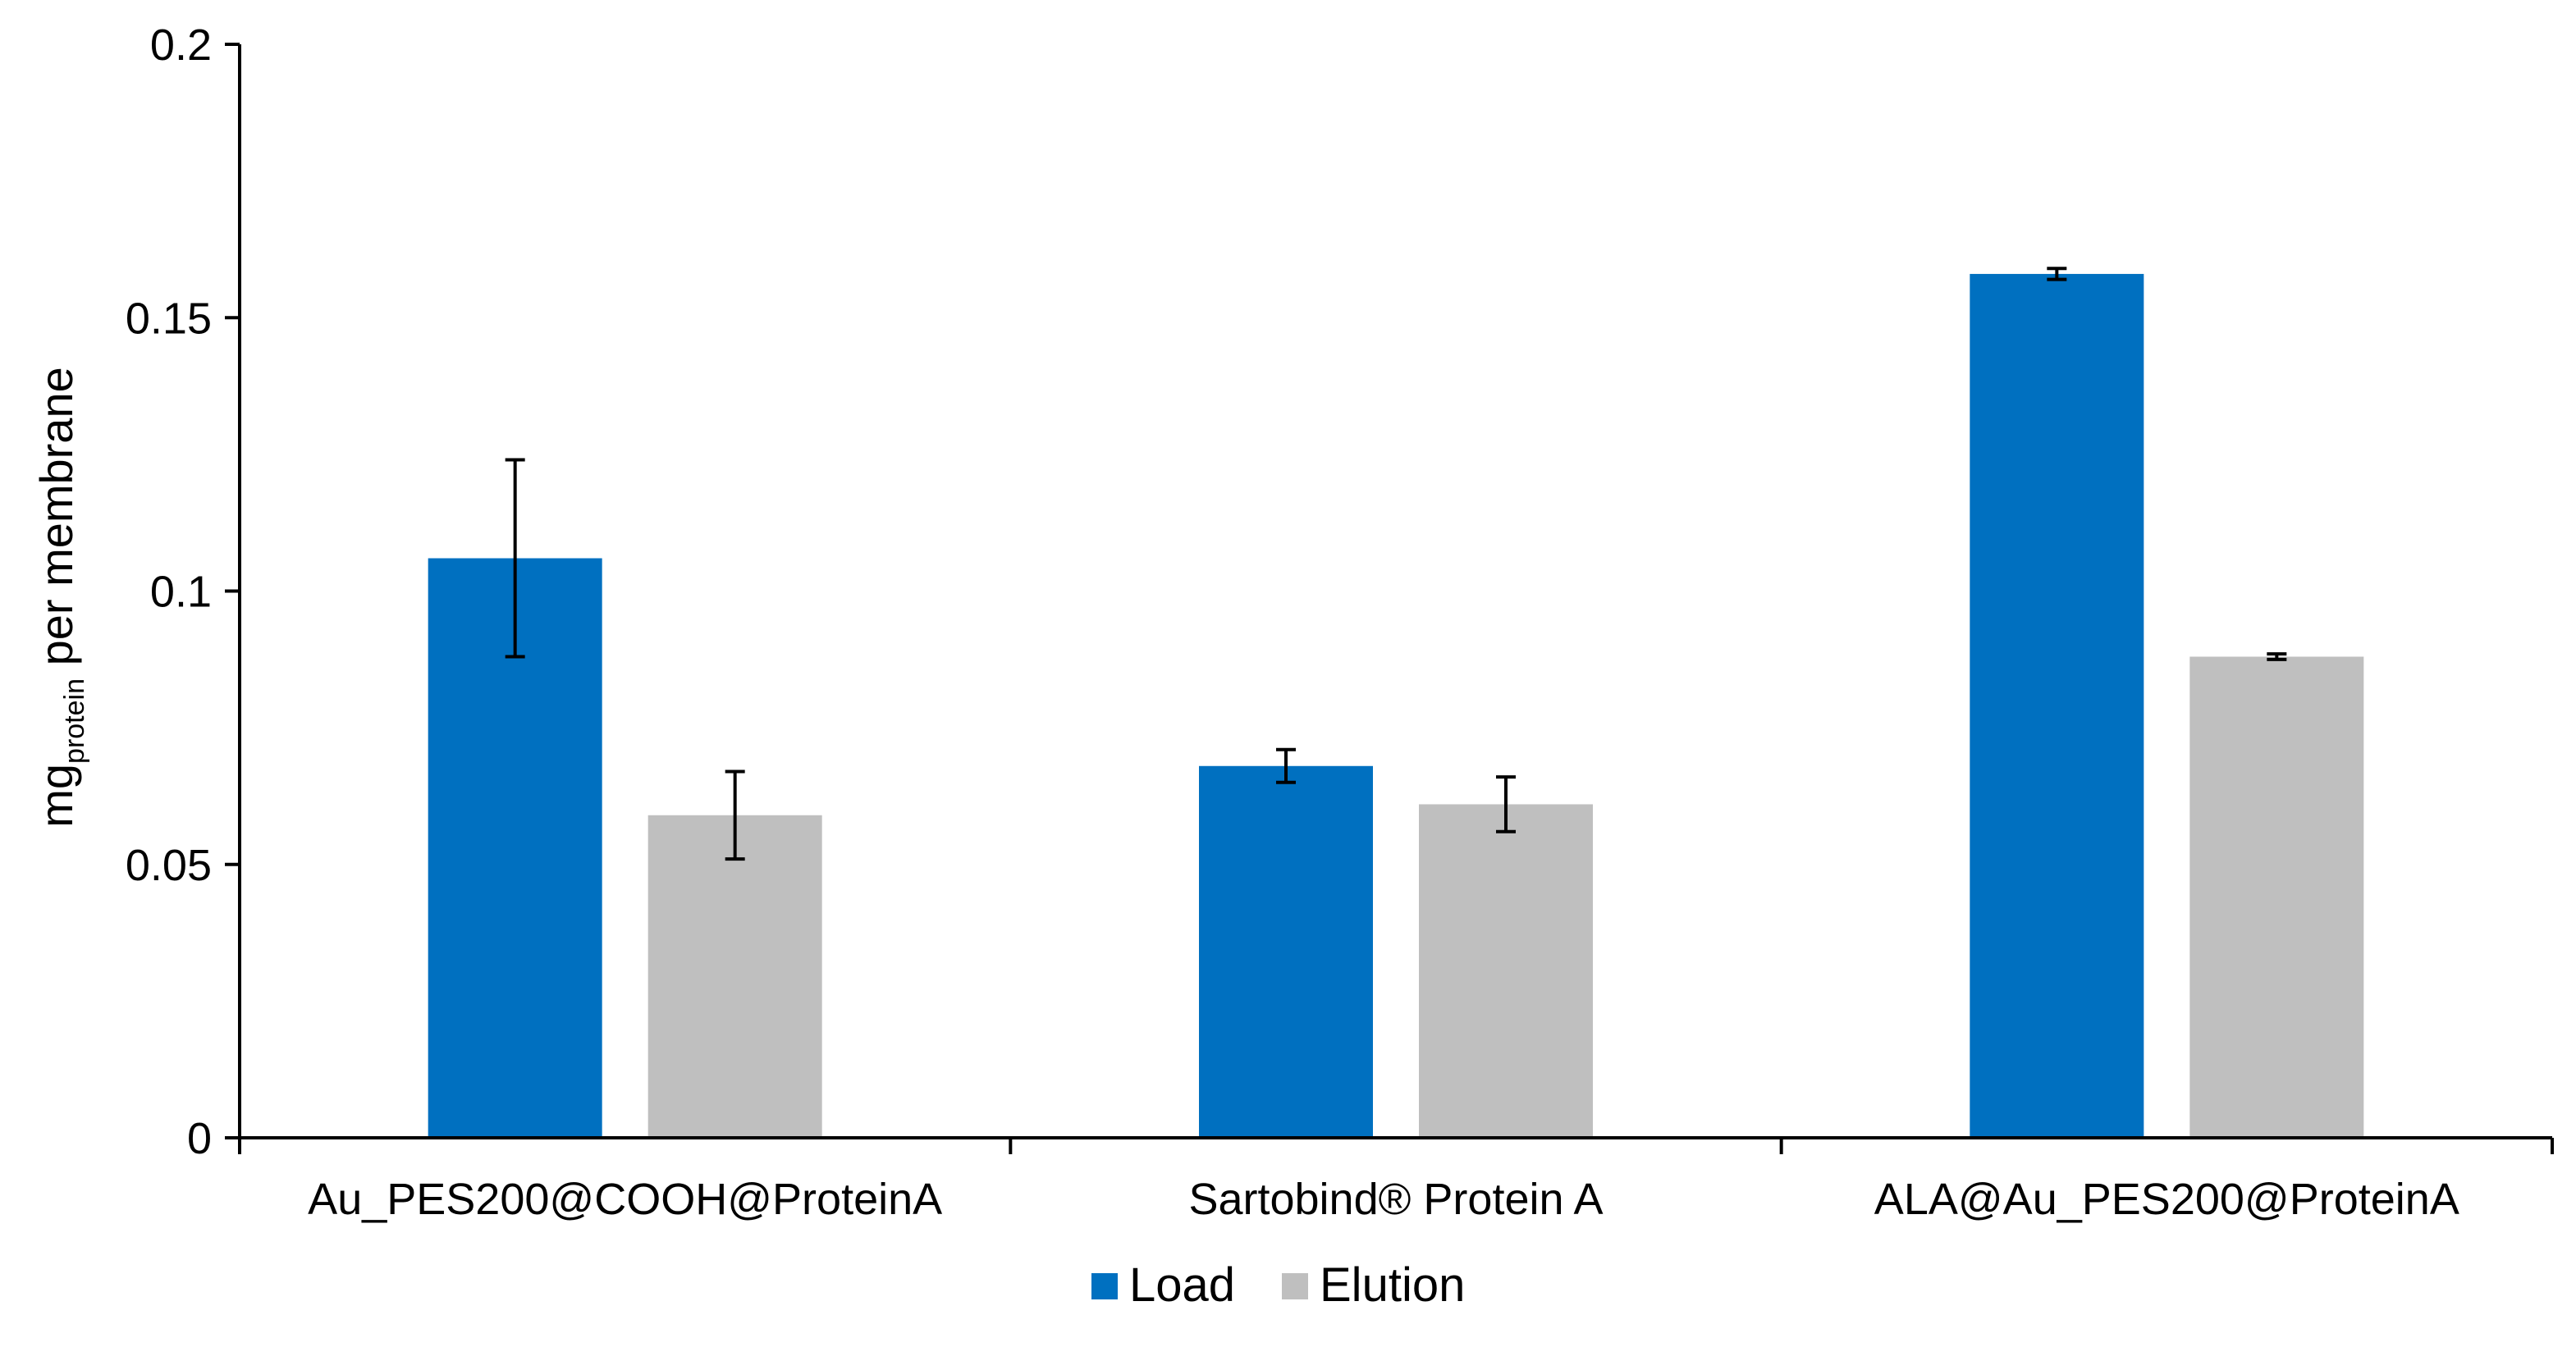 This screenshot has height=1347, width=2576. What do you see at coordinates (56, 522) in the screenshot?
I see `y-axis-title-suffix: per membrane` at bounding box center [56, 522].